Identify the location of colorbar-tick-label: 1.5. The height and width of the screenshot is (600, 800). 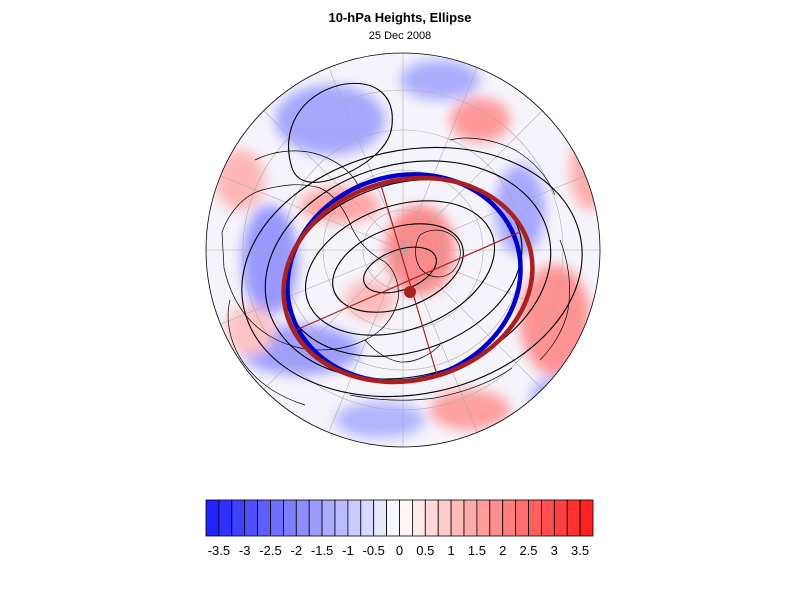
(477, 550).